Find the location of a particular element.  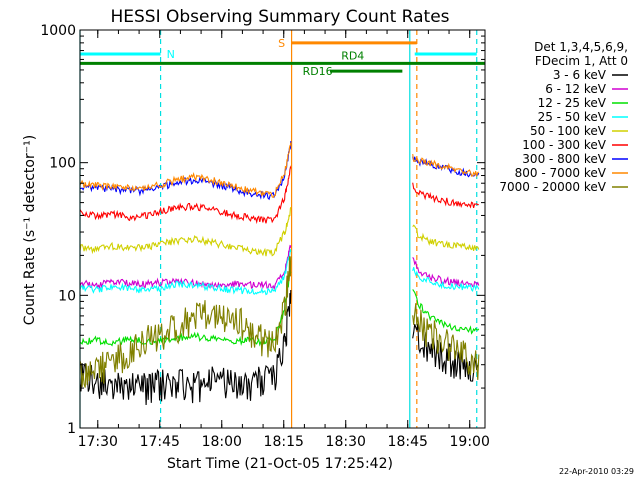

x-tick-label-4: 18:30 is located at coordinates (346, 442).